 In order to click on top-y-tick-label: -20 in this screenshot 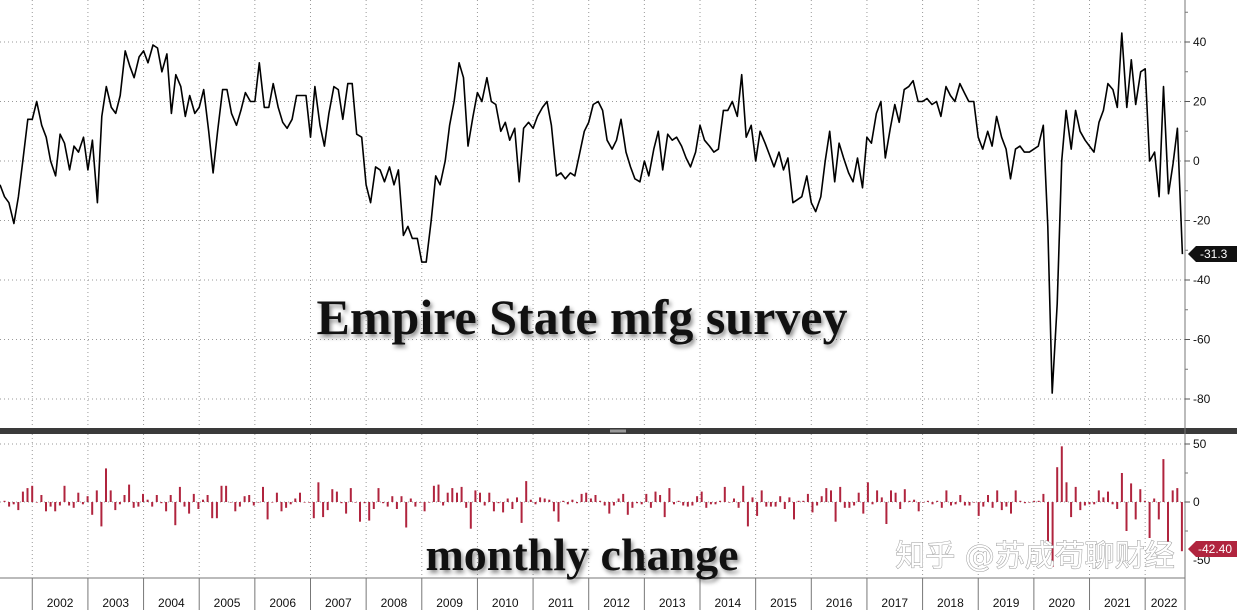, I will do `click(1202, 221)`.